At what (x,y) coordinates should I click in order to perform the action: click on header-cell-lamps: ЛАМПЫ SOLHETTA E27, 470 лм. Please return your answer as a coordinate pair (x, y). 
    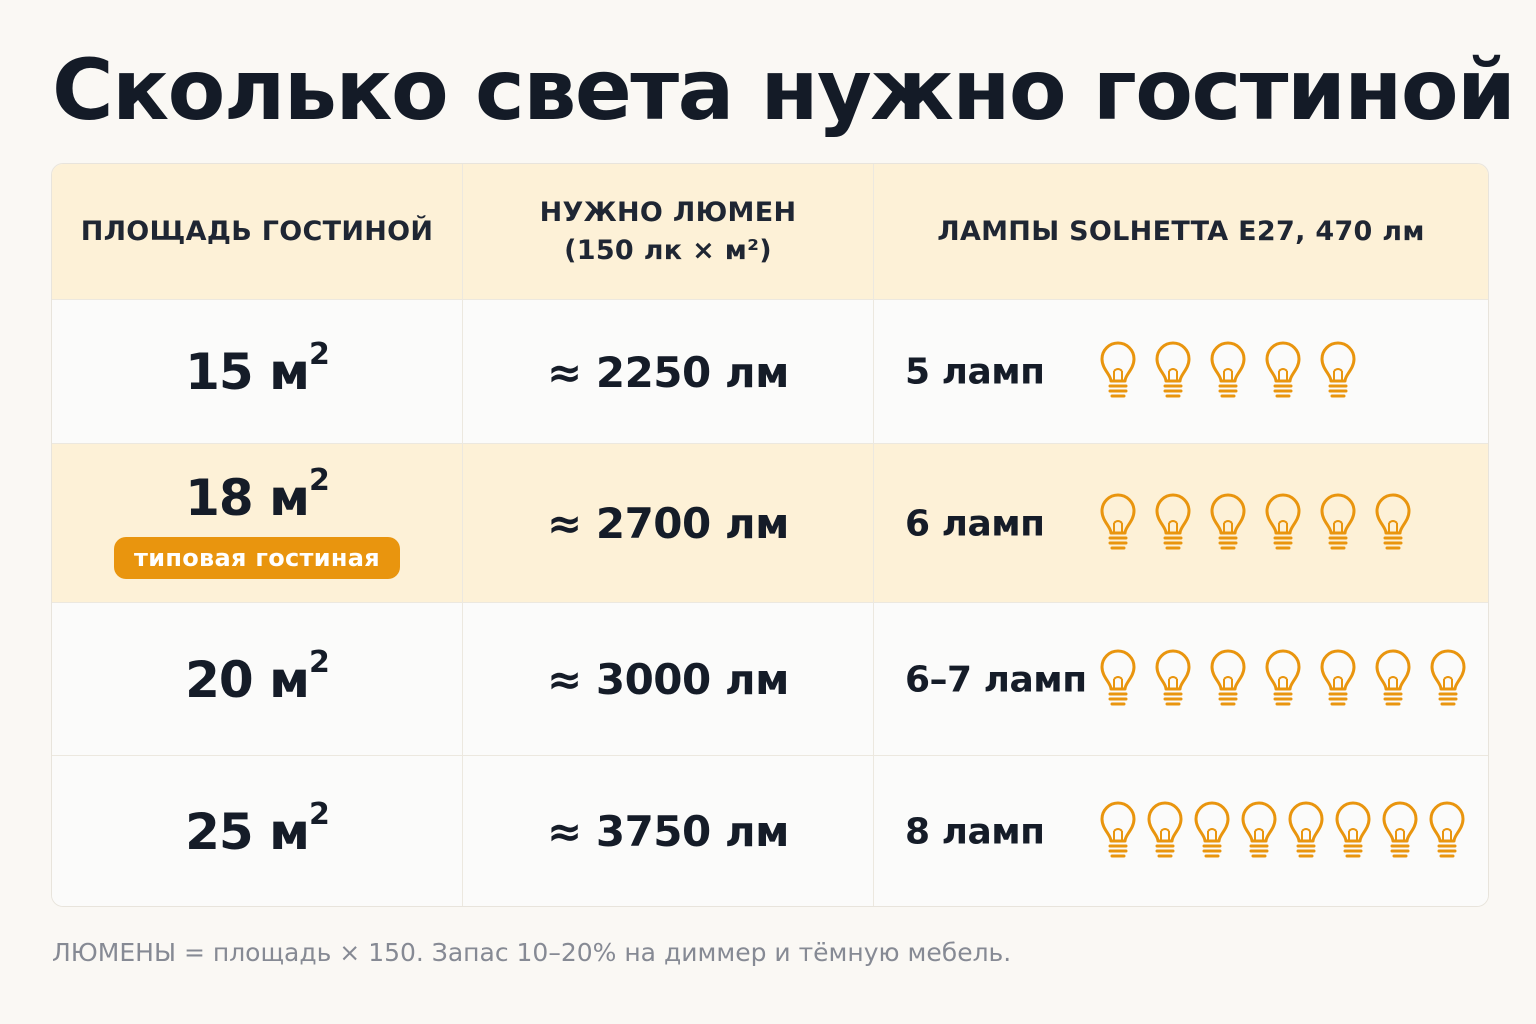
    Looking at the image, I should click on (1181, 231).